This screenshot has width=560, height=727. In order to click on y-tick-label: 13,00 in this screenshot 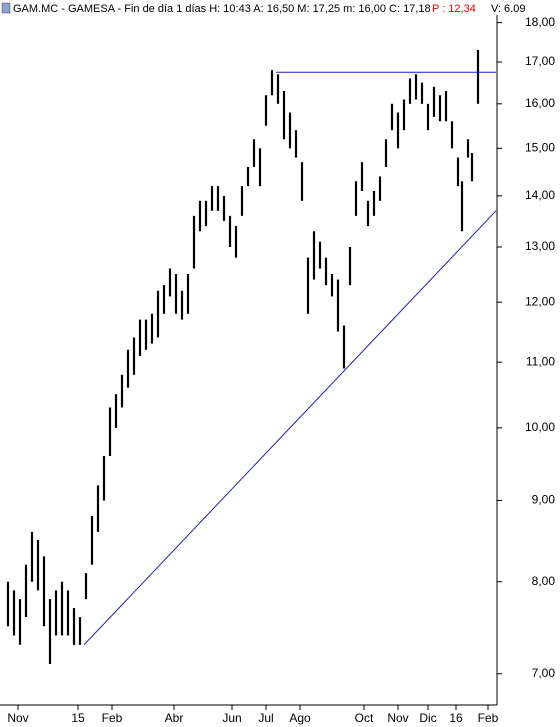, I will do `click(540, 246)`.